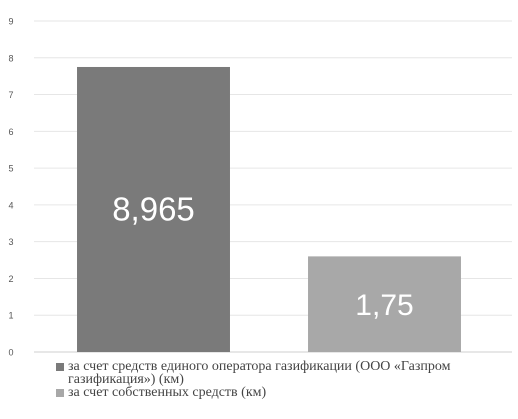 The image size is (518, 419). What do you see at coordinates (167, 392) in the screenshot?
I see `legend-label-own: за счет собственных средств (км)` at bounding box center [167, 392].